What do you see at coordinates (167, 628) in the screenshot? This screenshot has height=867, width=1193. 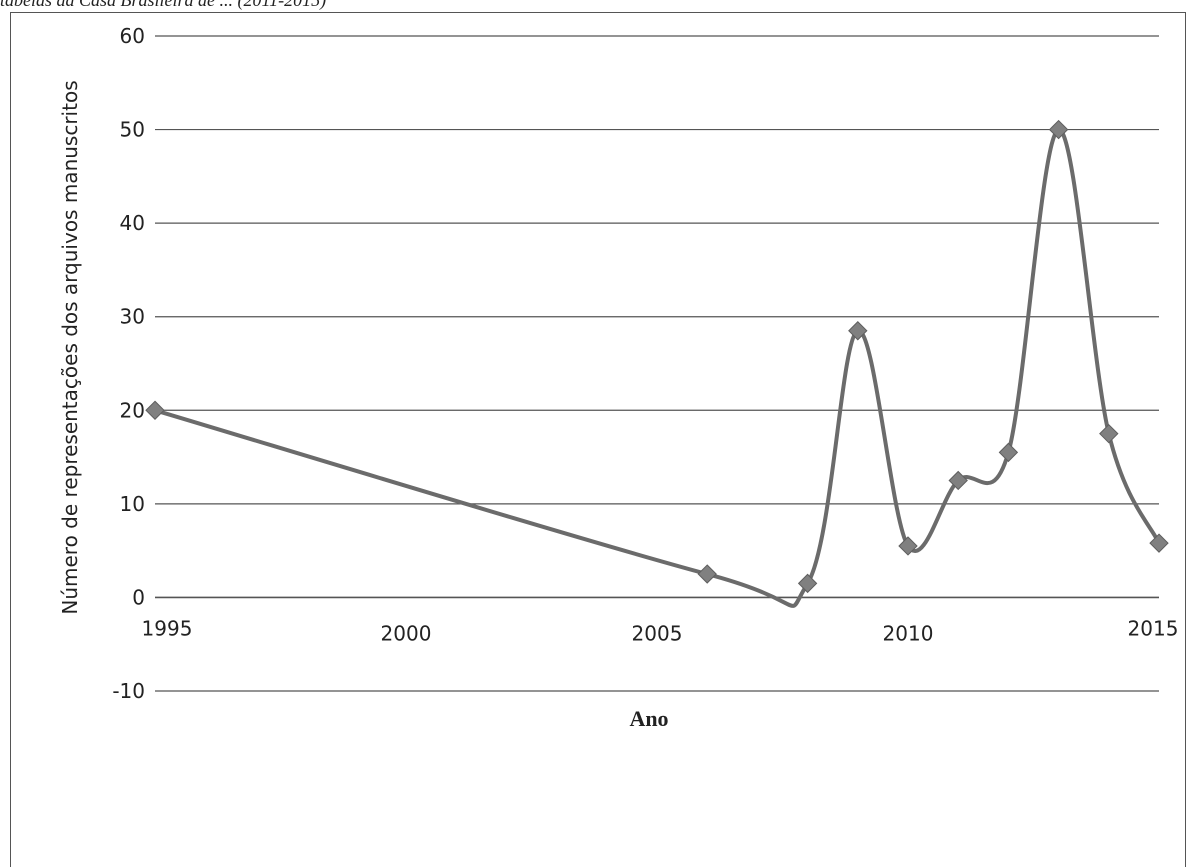 I see `x-tick-label: 1995` at bounding box center [167, 628].